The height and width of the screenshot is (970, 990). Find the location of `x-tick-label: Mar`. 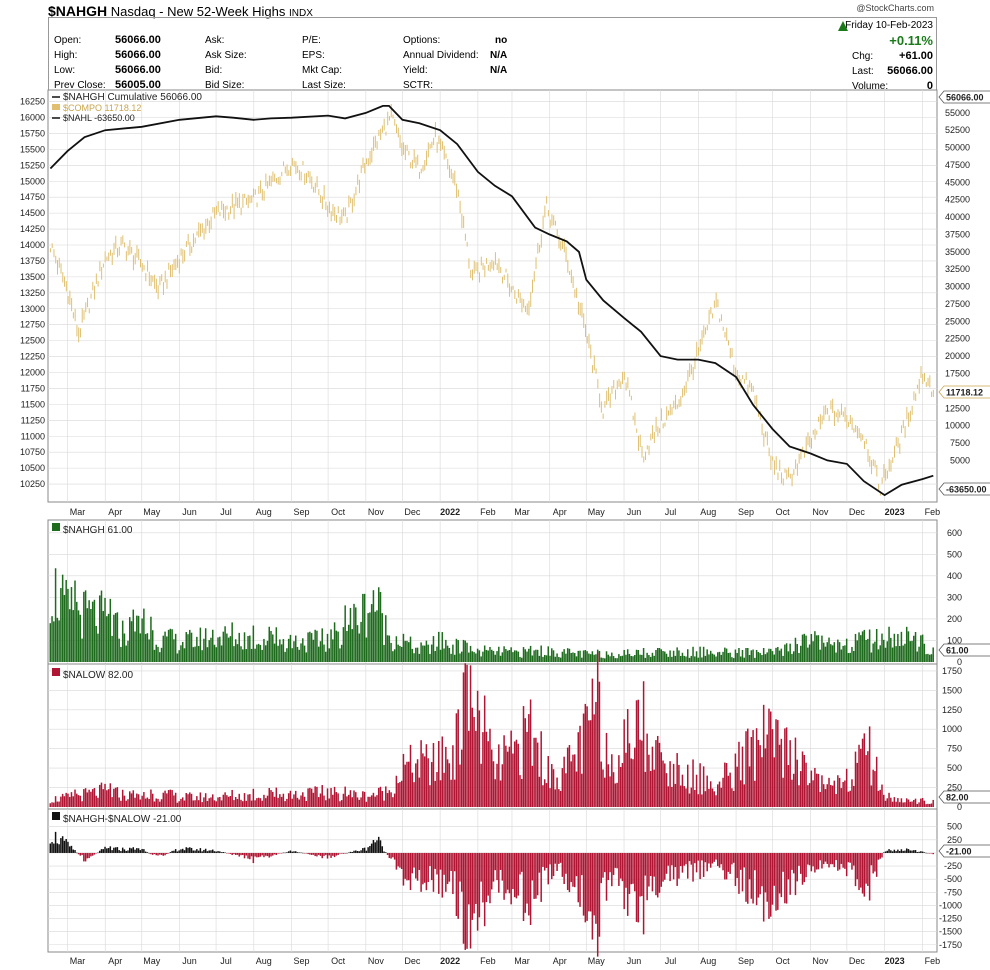

x-tick-label: Mar is located at coordinates (78, 512).